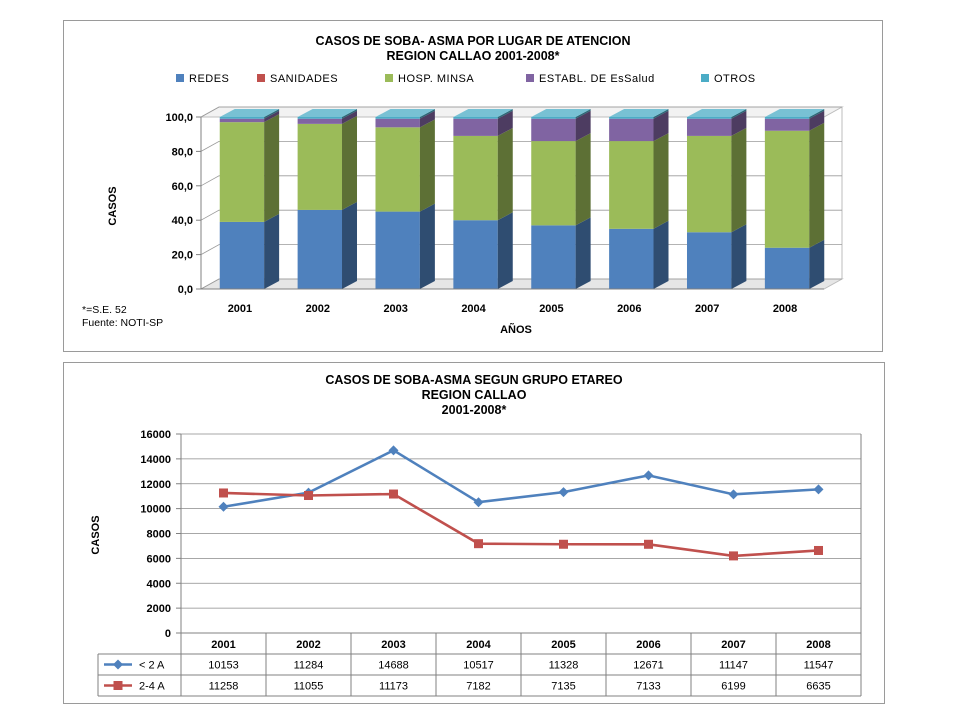 The height and width of the screenshot is (720, 960). Describe the element at coordinates (152, 687) in the screenshot. I see `table-series-name: 2-4 A` at that location.